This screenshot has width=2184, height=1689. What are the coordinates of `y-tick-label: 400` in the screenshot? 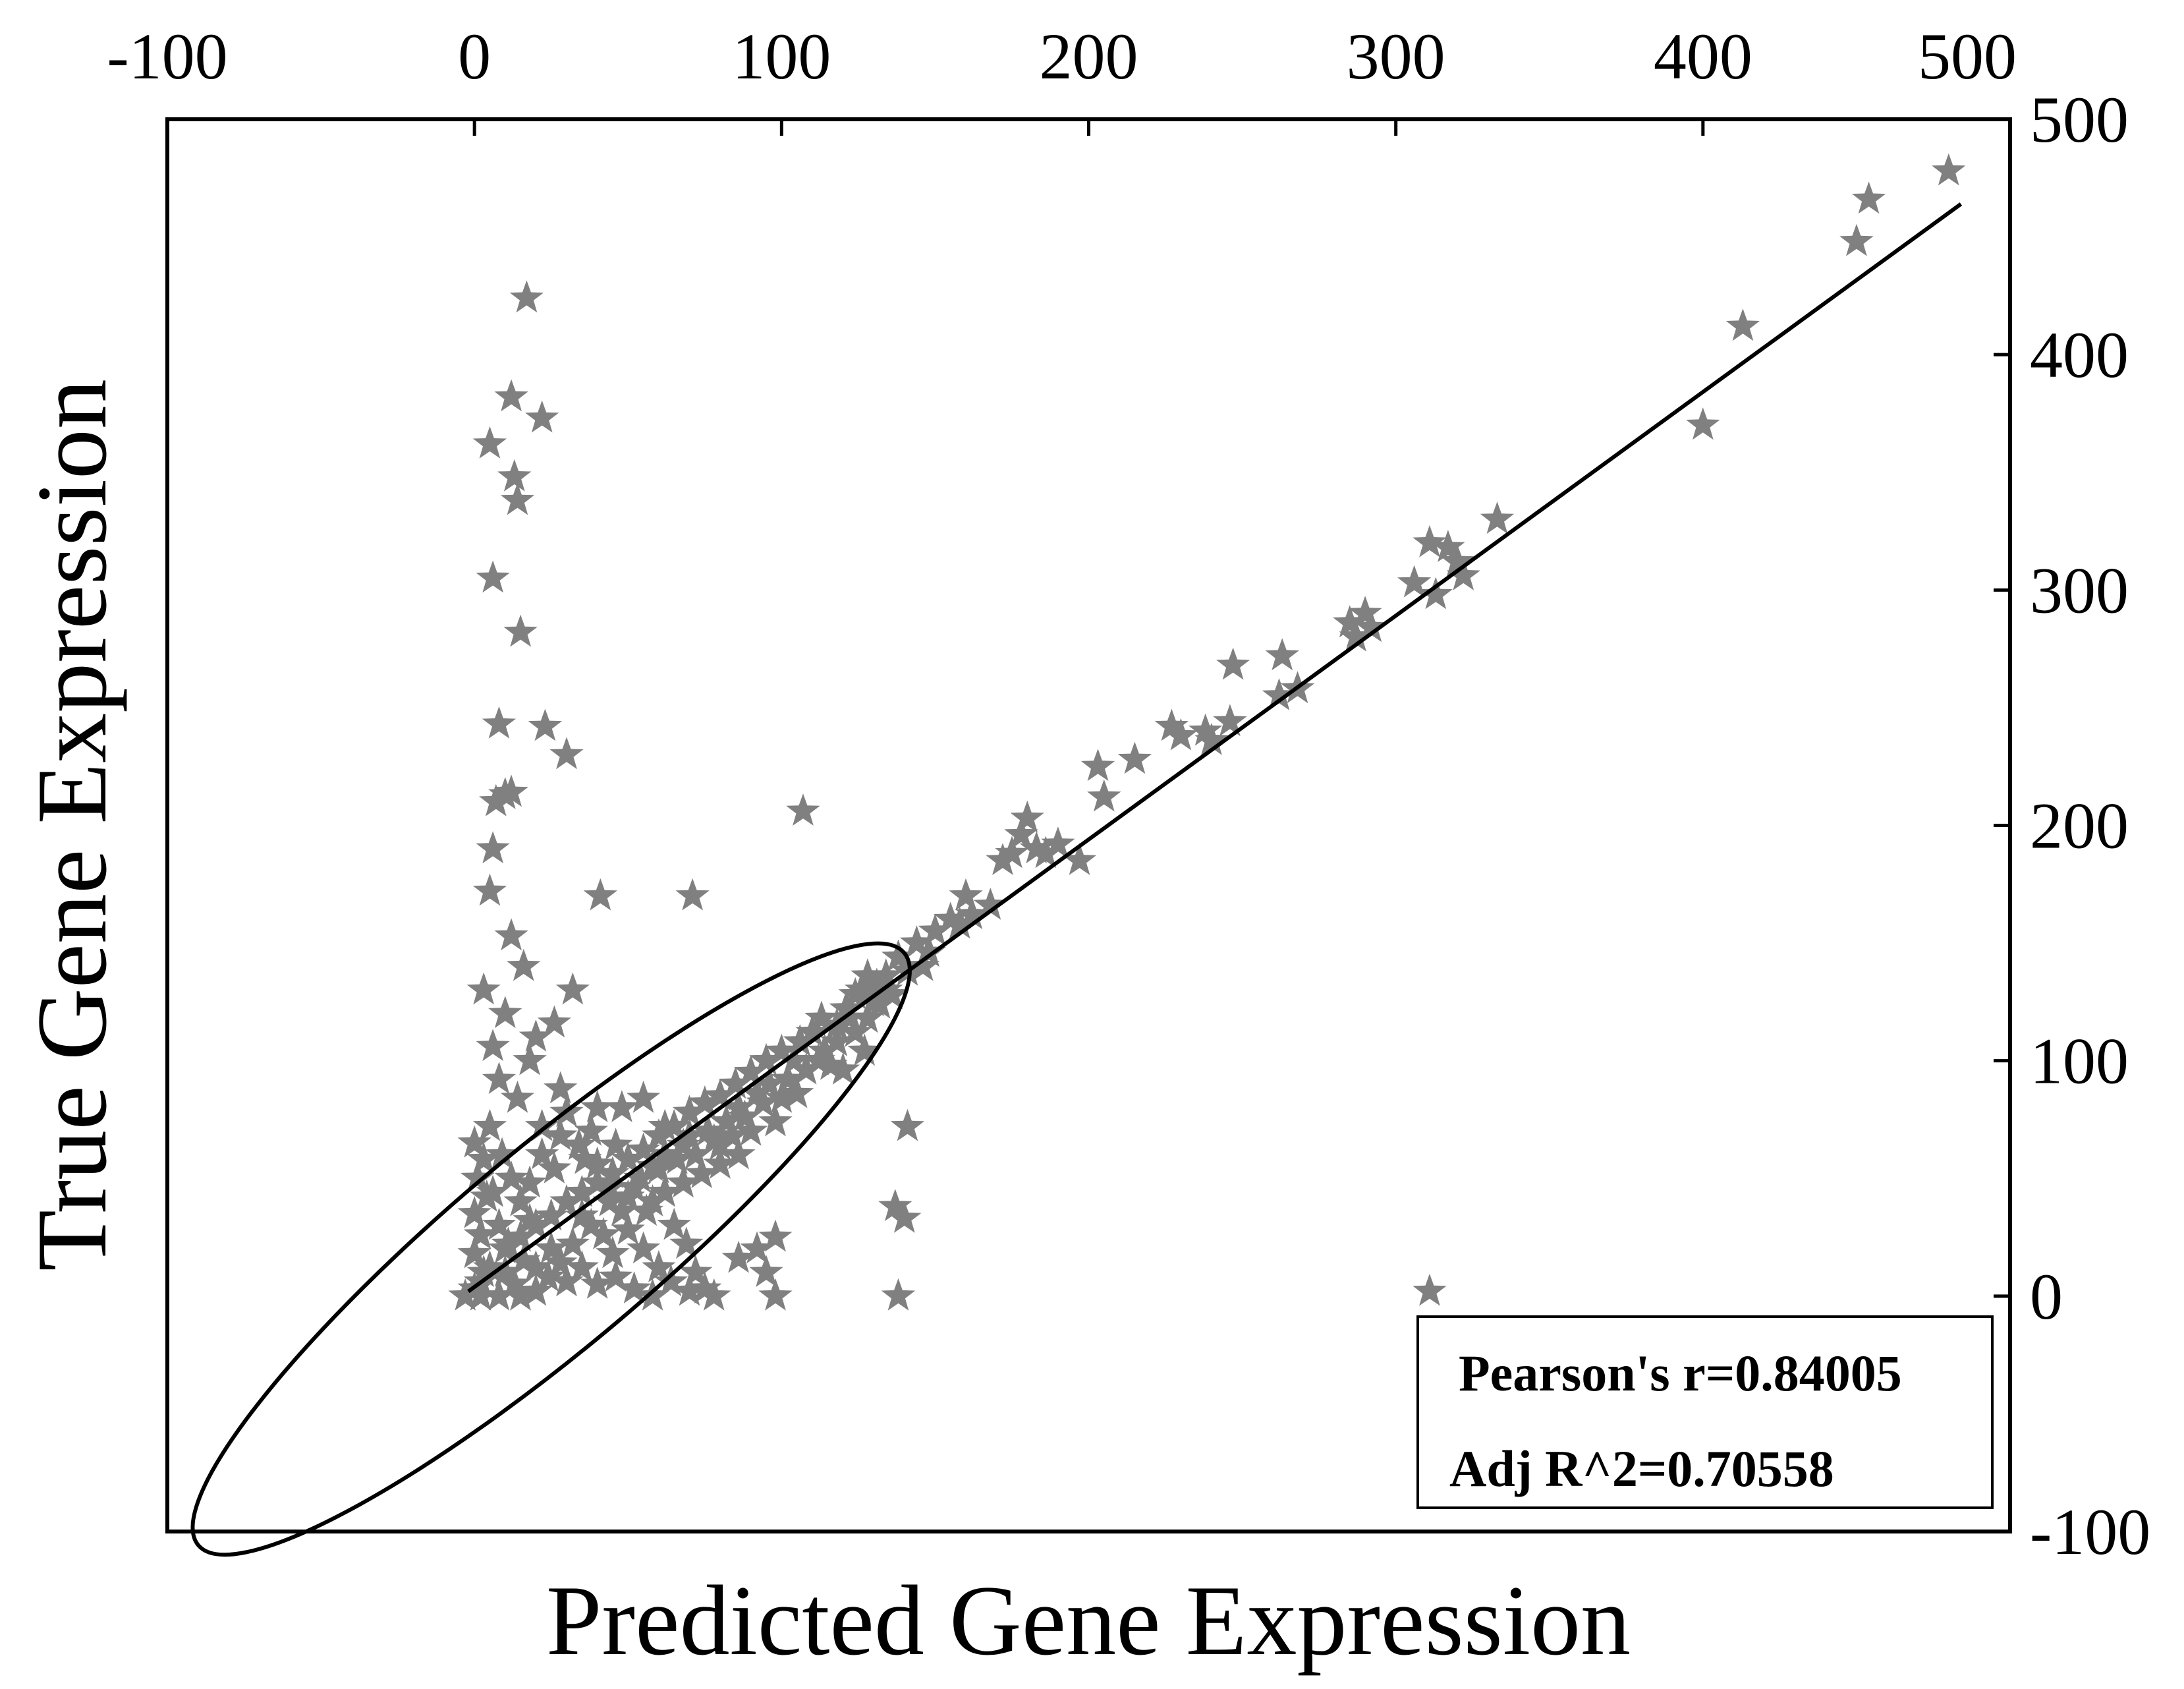 It's located at (2079, 354).